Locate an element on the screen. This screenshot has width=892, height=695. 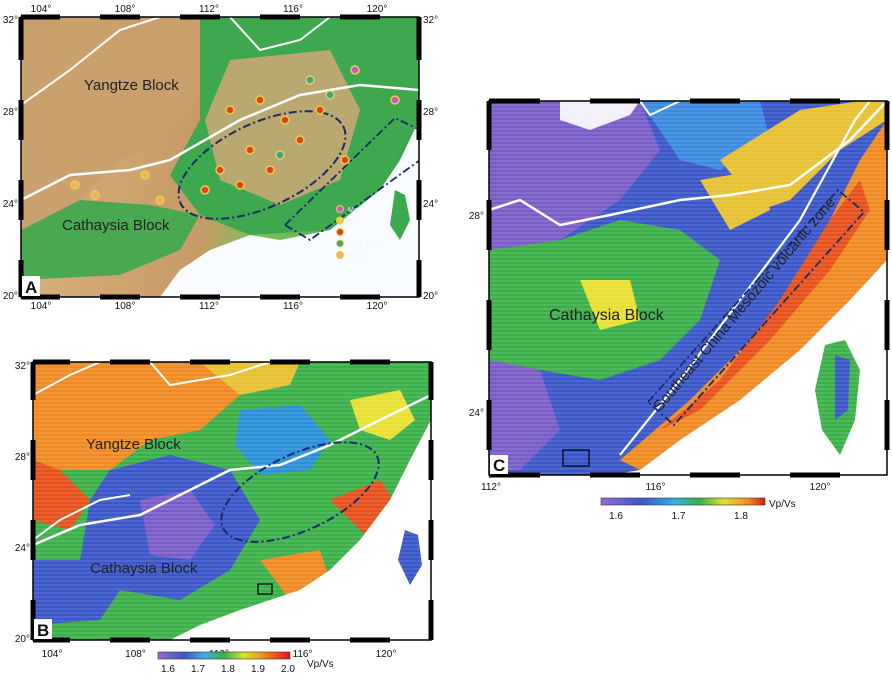
panel-a-lon-ticks-top: 104° 108° 112° 116° 120° is located at coordinates (209, 9).